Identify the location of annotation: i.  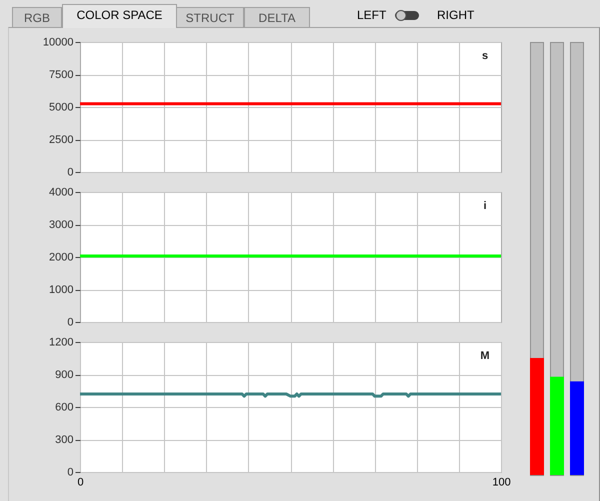
(485, 206).